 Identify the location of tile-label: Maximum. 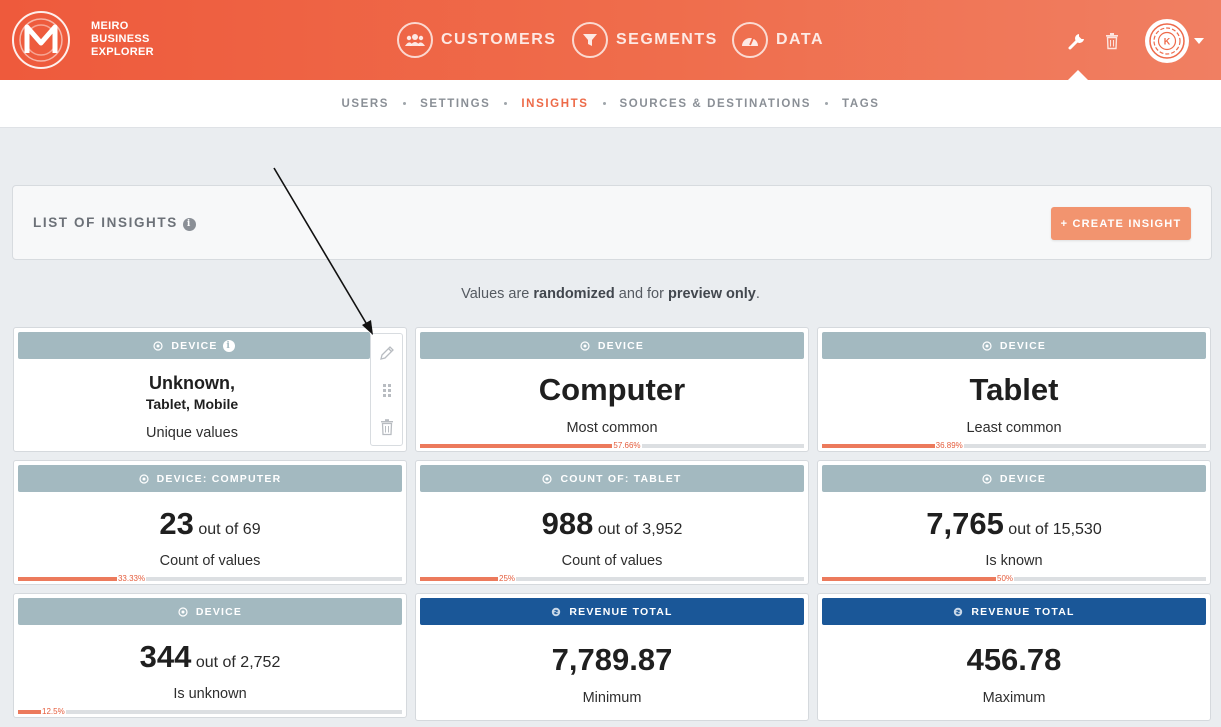
(1014, 698).